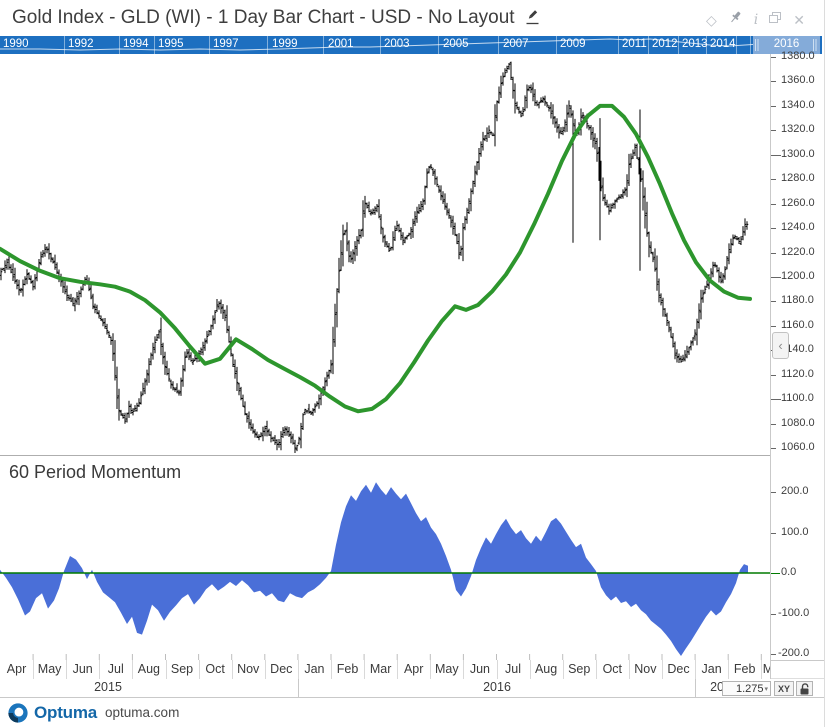 The height and width of the screenshot is (727, 825). What do you see at coordinates (766, 689) in the screenshot?
I see `scale-dropdown-arrow: ▾` at bounding box center [766, 689].